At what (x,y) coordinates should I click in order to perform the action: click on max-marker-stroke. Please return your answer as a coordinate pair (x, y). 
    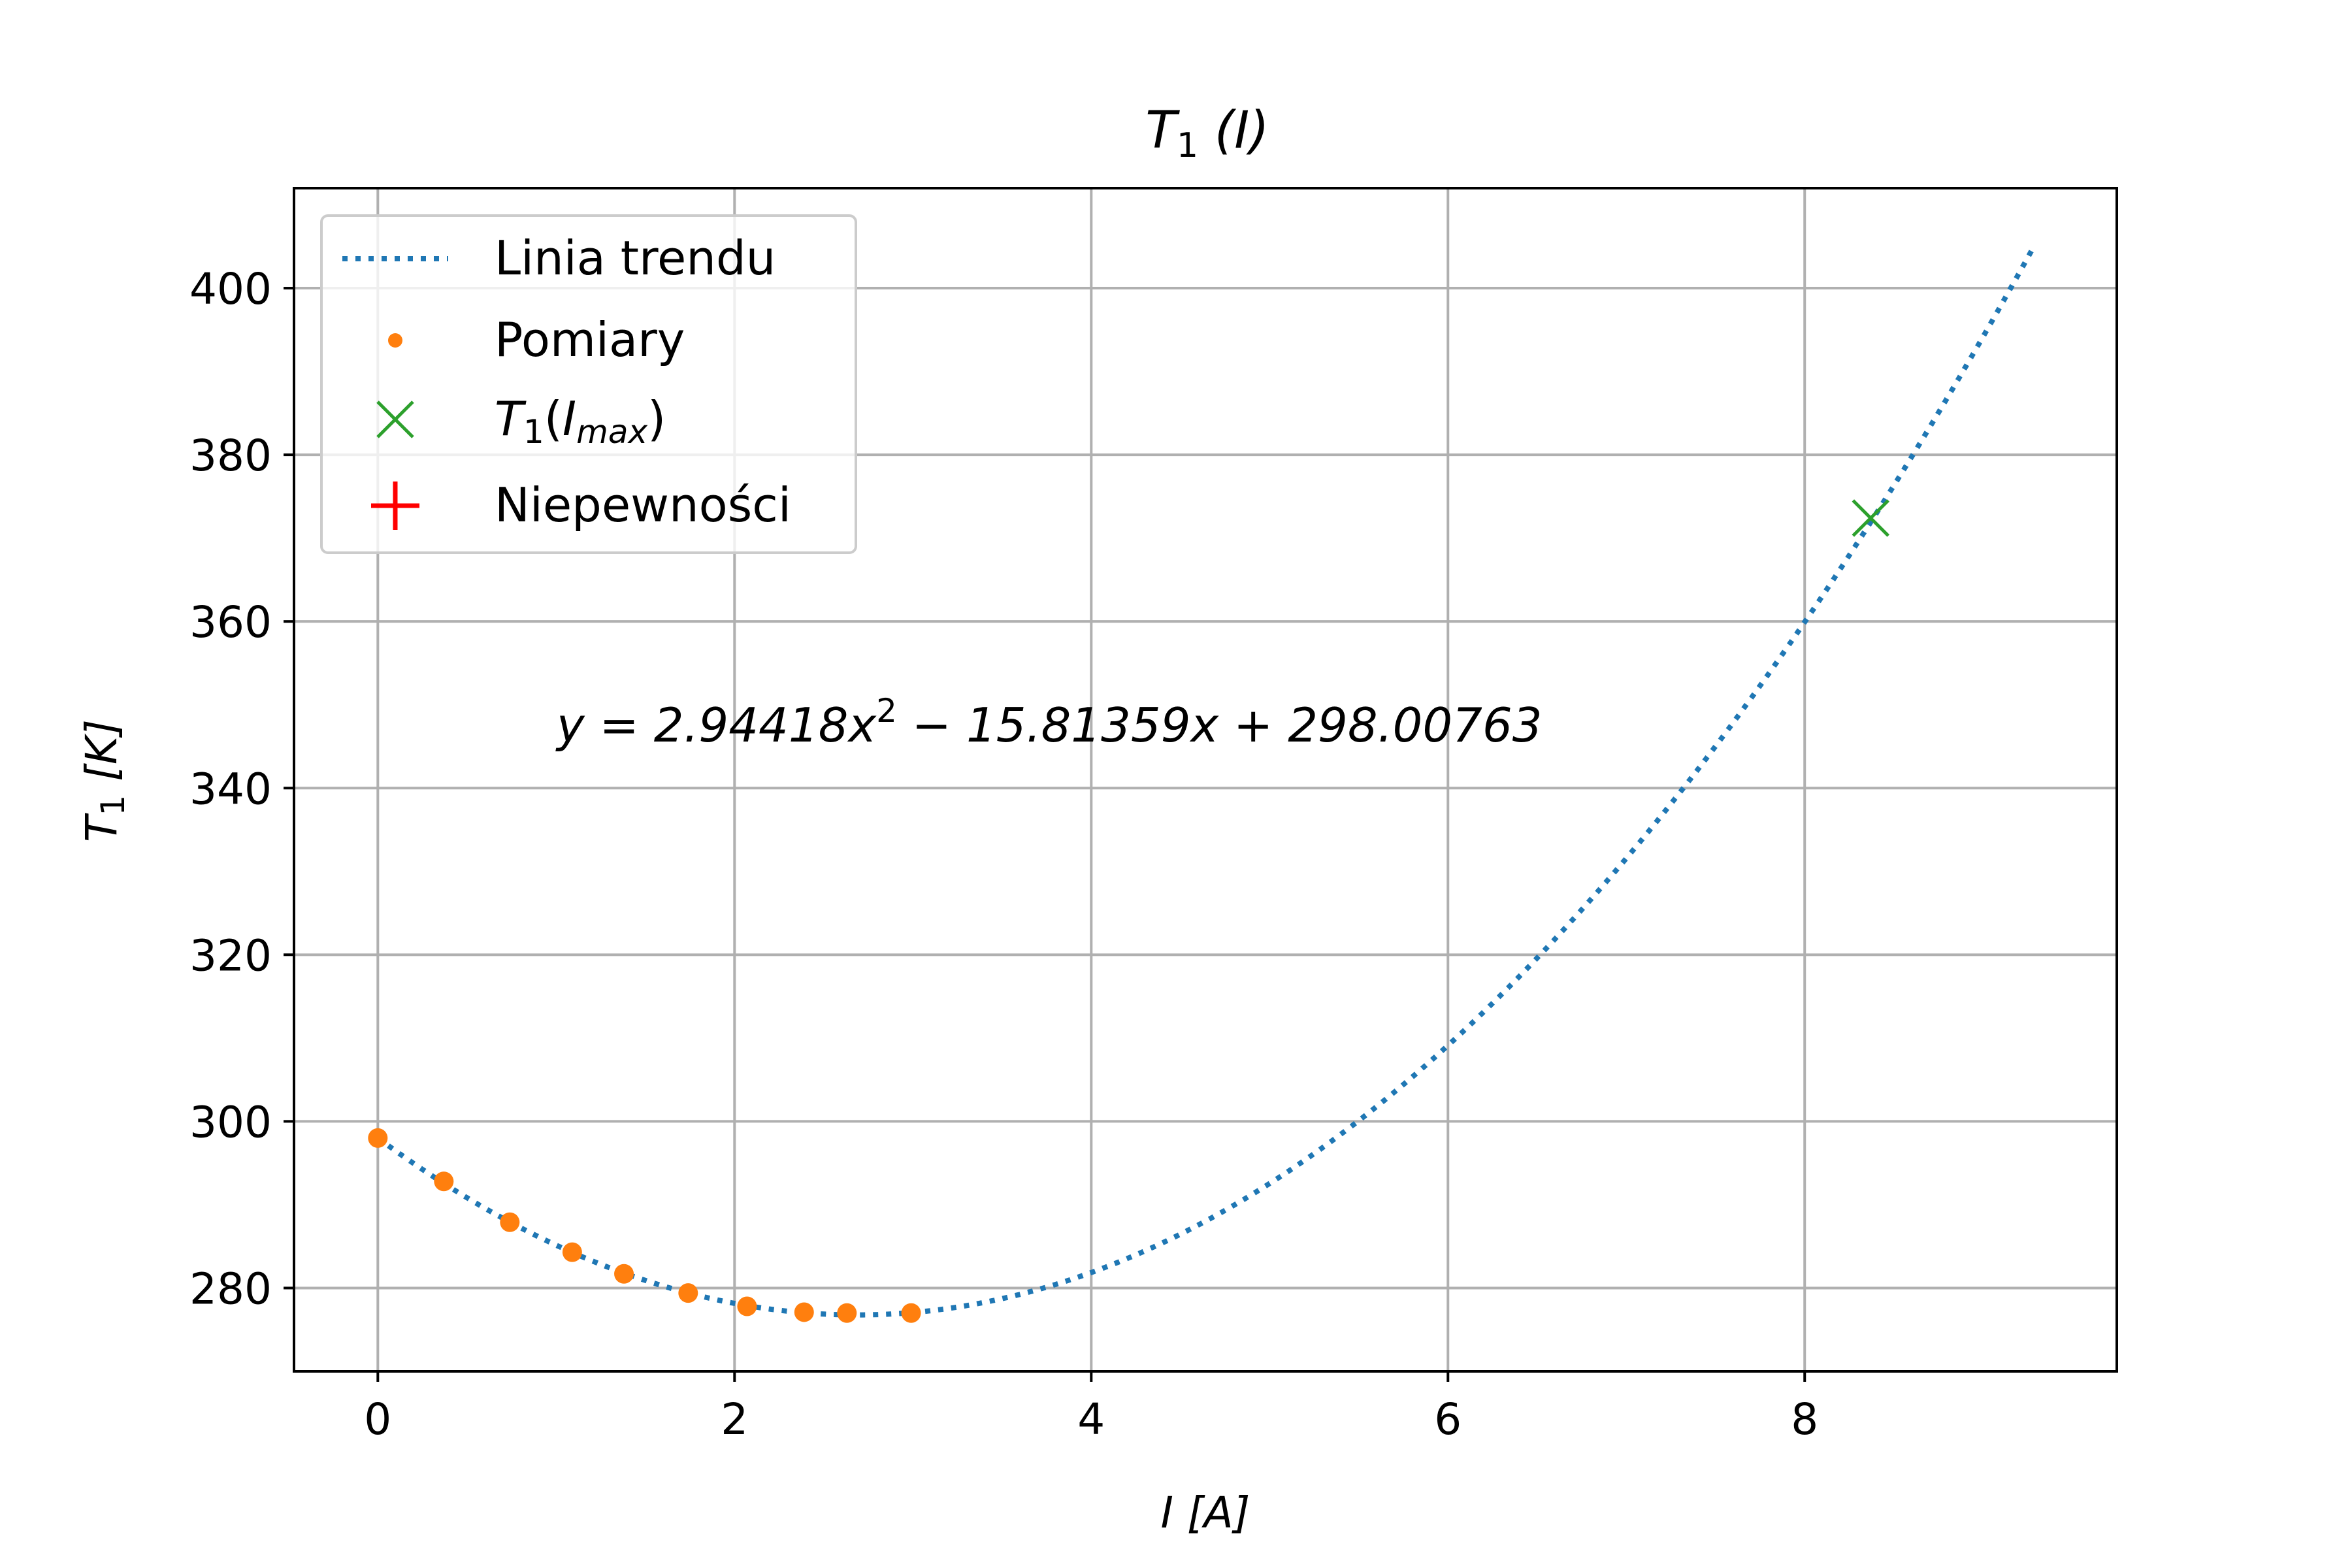
    Looking at the image, I should click on (1871, 518).